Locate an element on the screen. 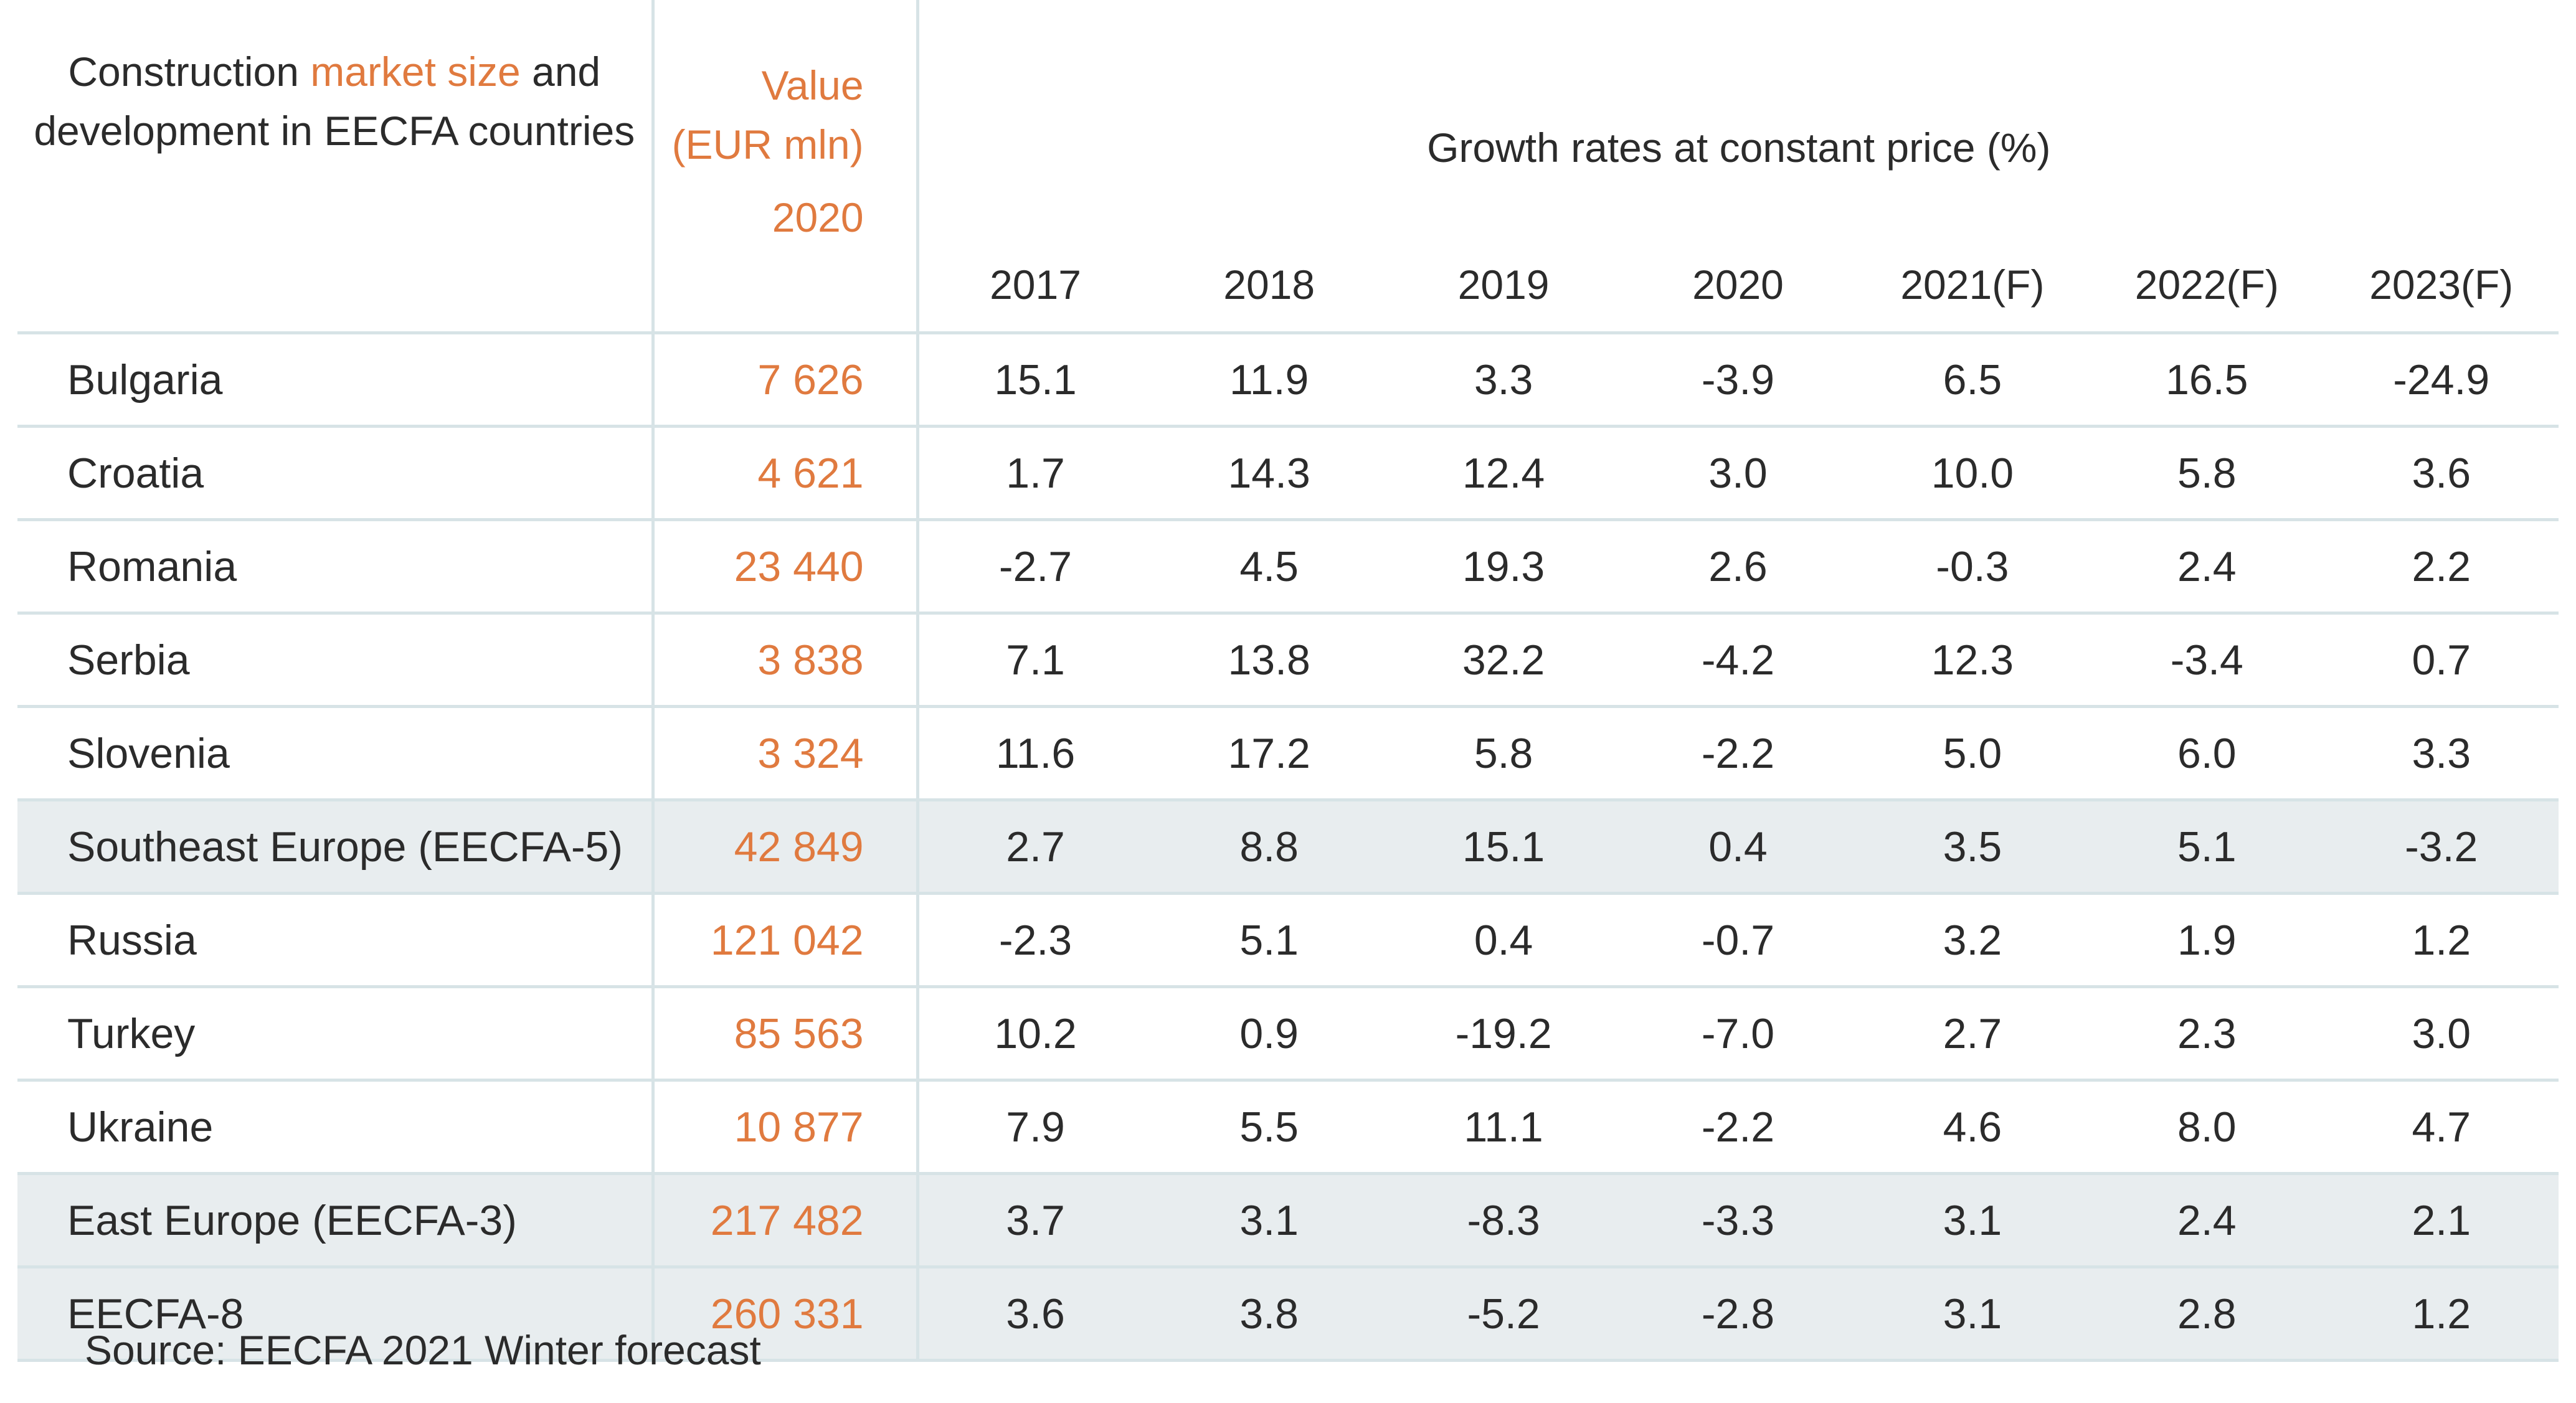 The height and width of the screenshot is (1403, 2576). growth-cell: 17.2 is located at coordinates (1269, 753).